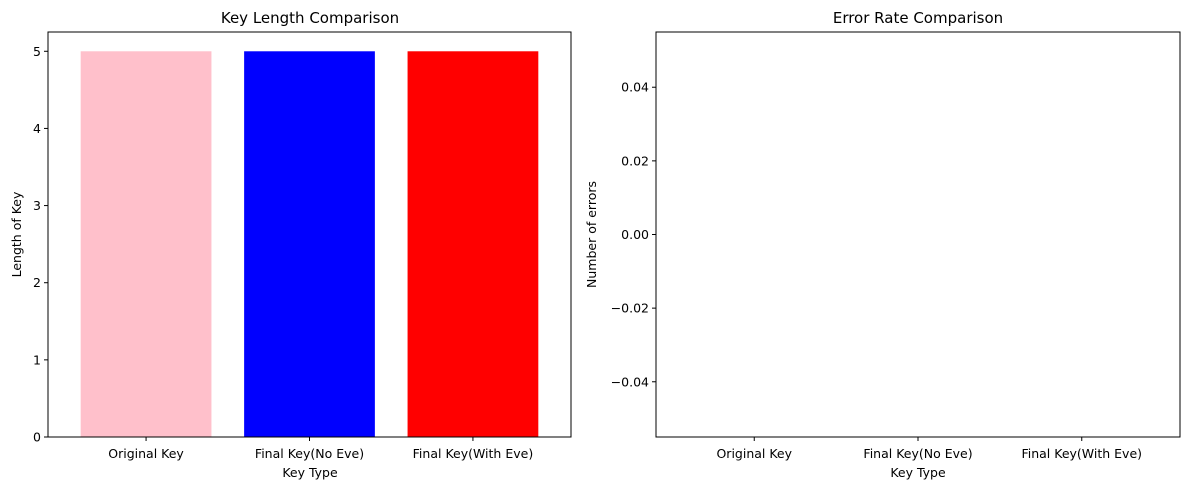  What do you see at coordinates (591, 234) in the screenshot?
I see `y-axis-label: Number of errors` at bounding box center [591, 234].